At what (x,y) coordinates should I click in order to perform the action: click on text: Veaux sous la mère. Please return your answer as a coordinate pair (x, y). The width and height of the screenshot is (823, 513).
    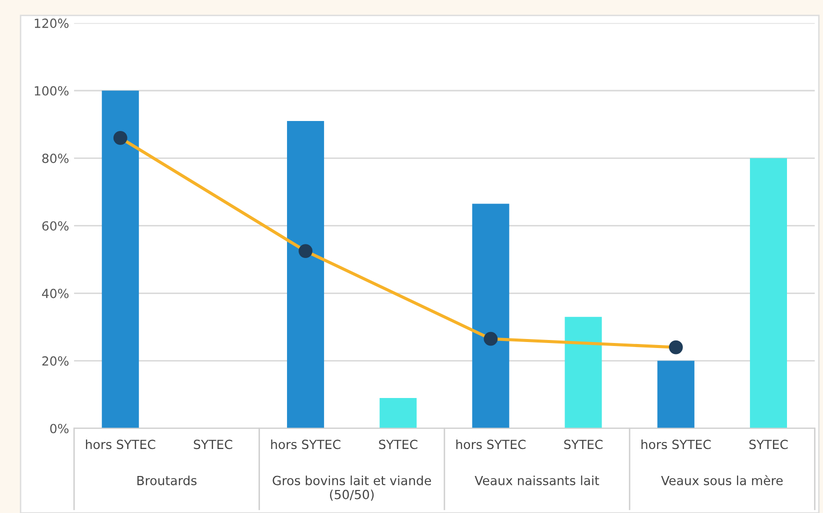
    Looking at the image, I should click on (722, 480).